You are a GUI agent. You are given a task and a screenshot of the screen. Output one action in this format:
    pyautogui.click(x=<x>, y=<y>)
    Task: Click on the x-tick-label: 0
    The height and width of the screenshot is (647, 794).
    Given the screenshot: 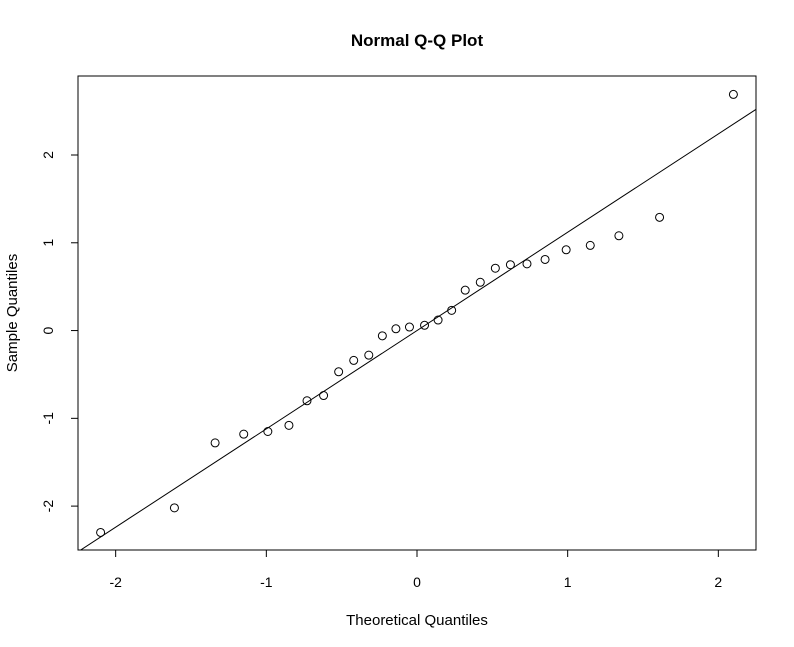 What is the action you would take?
    pyautogui.click(x=417, y=582)
    